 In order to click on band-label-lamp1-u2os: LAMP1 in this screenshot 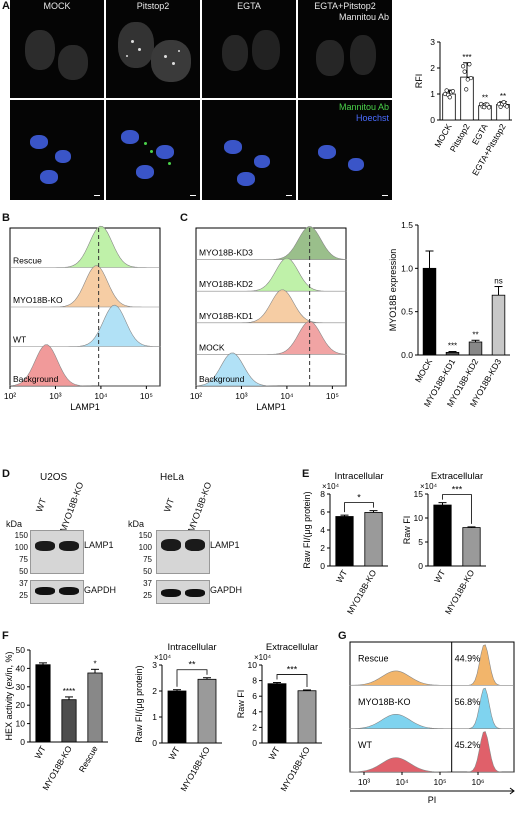, I will do `click(99, 545)`.